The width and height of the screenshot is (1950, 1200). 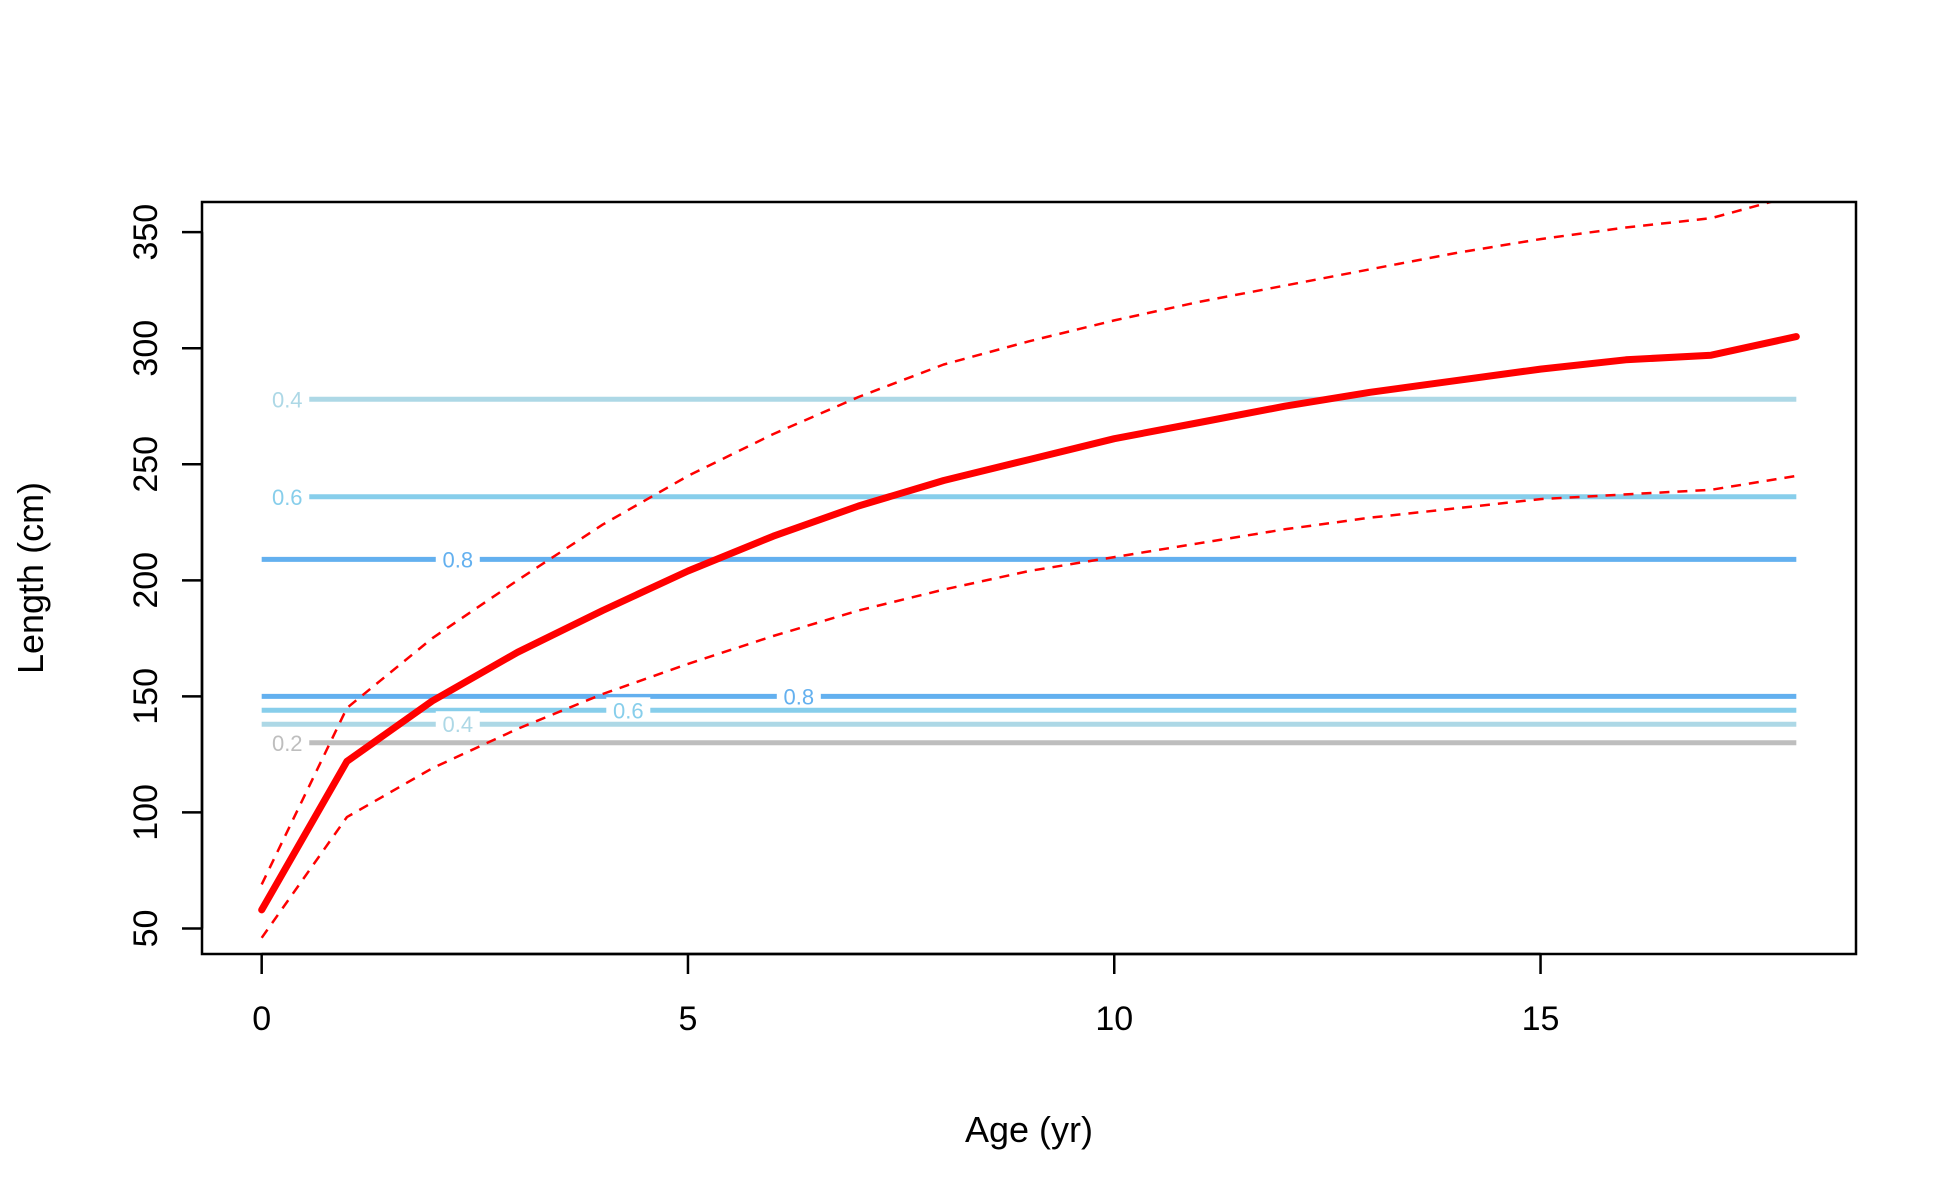 I want to click on x-tick-label: 0, so click(x=261, y=1019).